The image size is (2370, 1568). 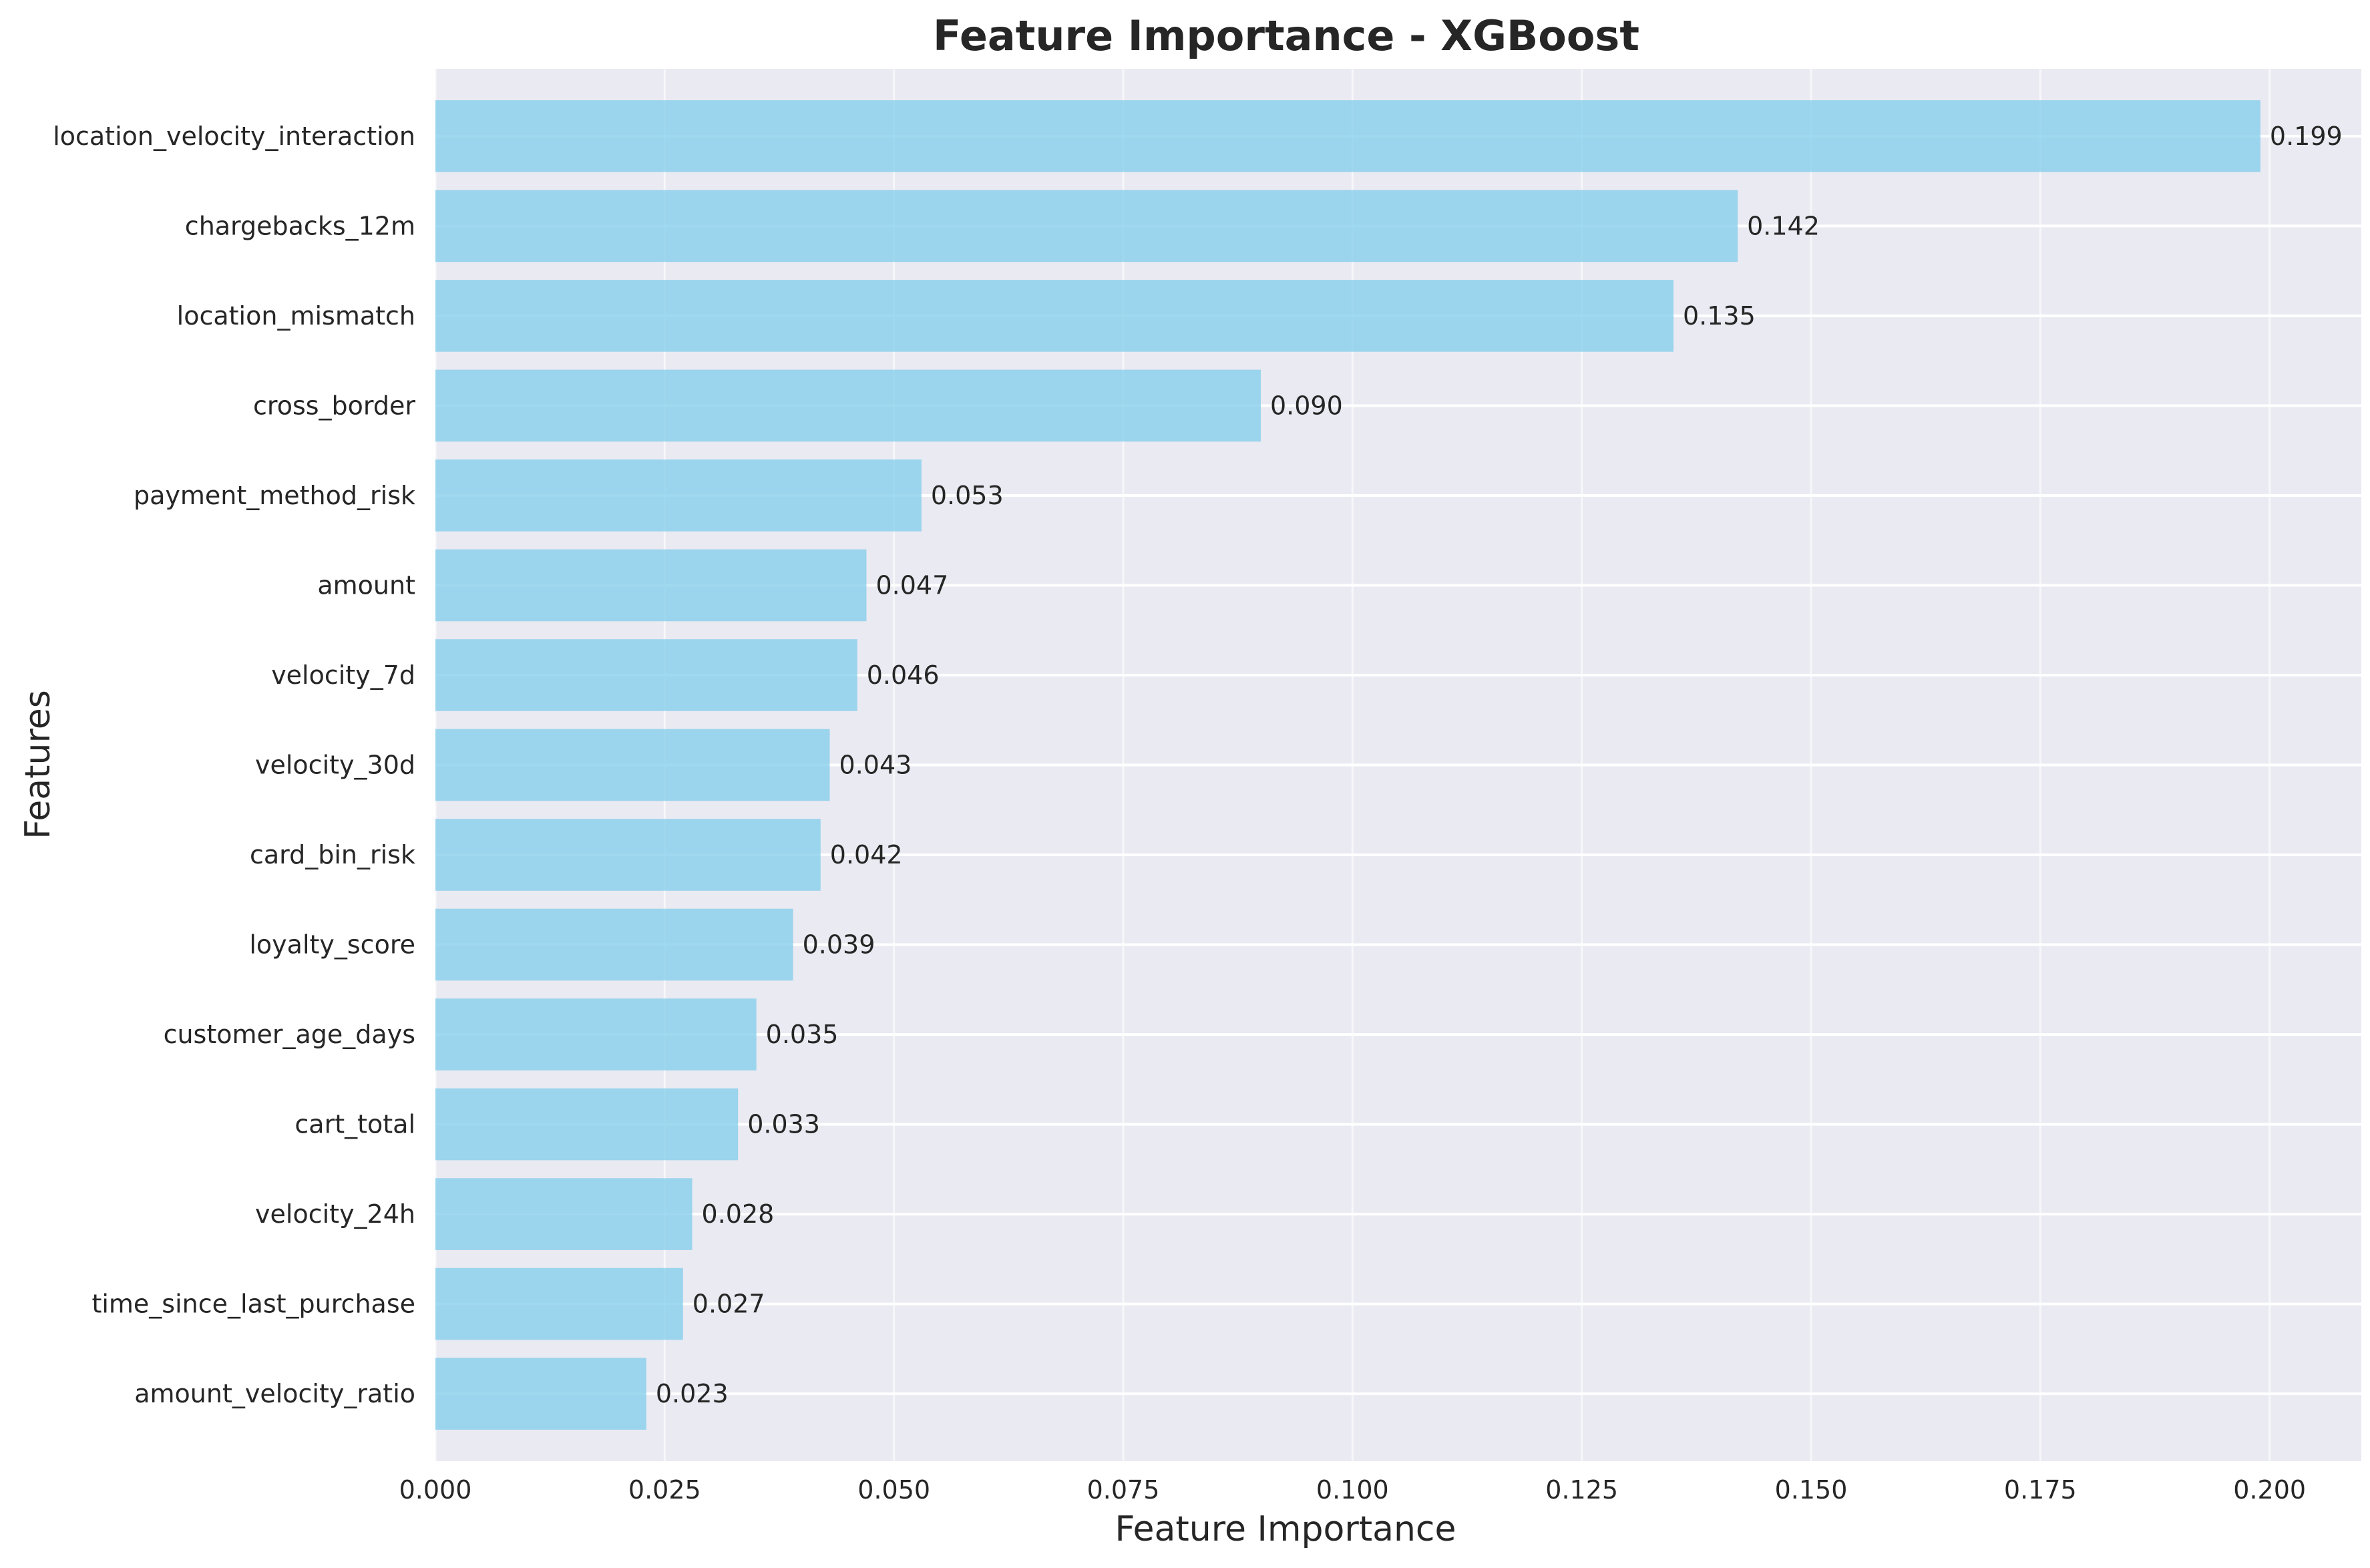 What do you see at coordinates (866, 854) in the screenshot?
I see `value-label-card_bin_risk: 0.042` at bounding box center [866, 854].